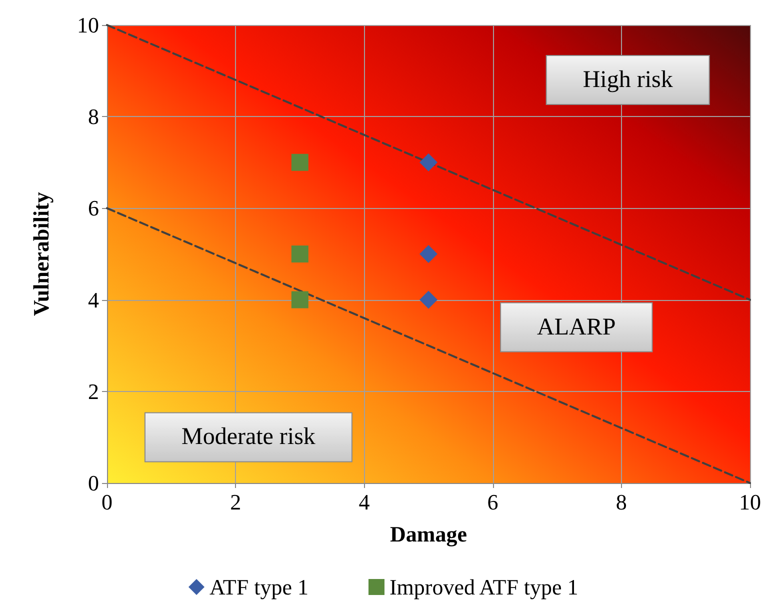  Describe the element at coordinates (88, 25) in the screenshot. I see `y-tick-label: 10` at that location.